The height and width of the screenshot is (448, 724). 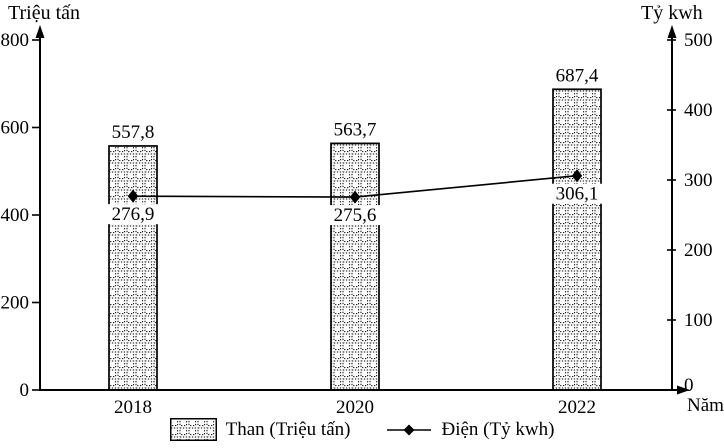 I want to click on bar-swatch-icon, so click(x=193, y=429).